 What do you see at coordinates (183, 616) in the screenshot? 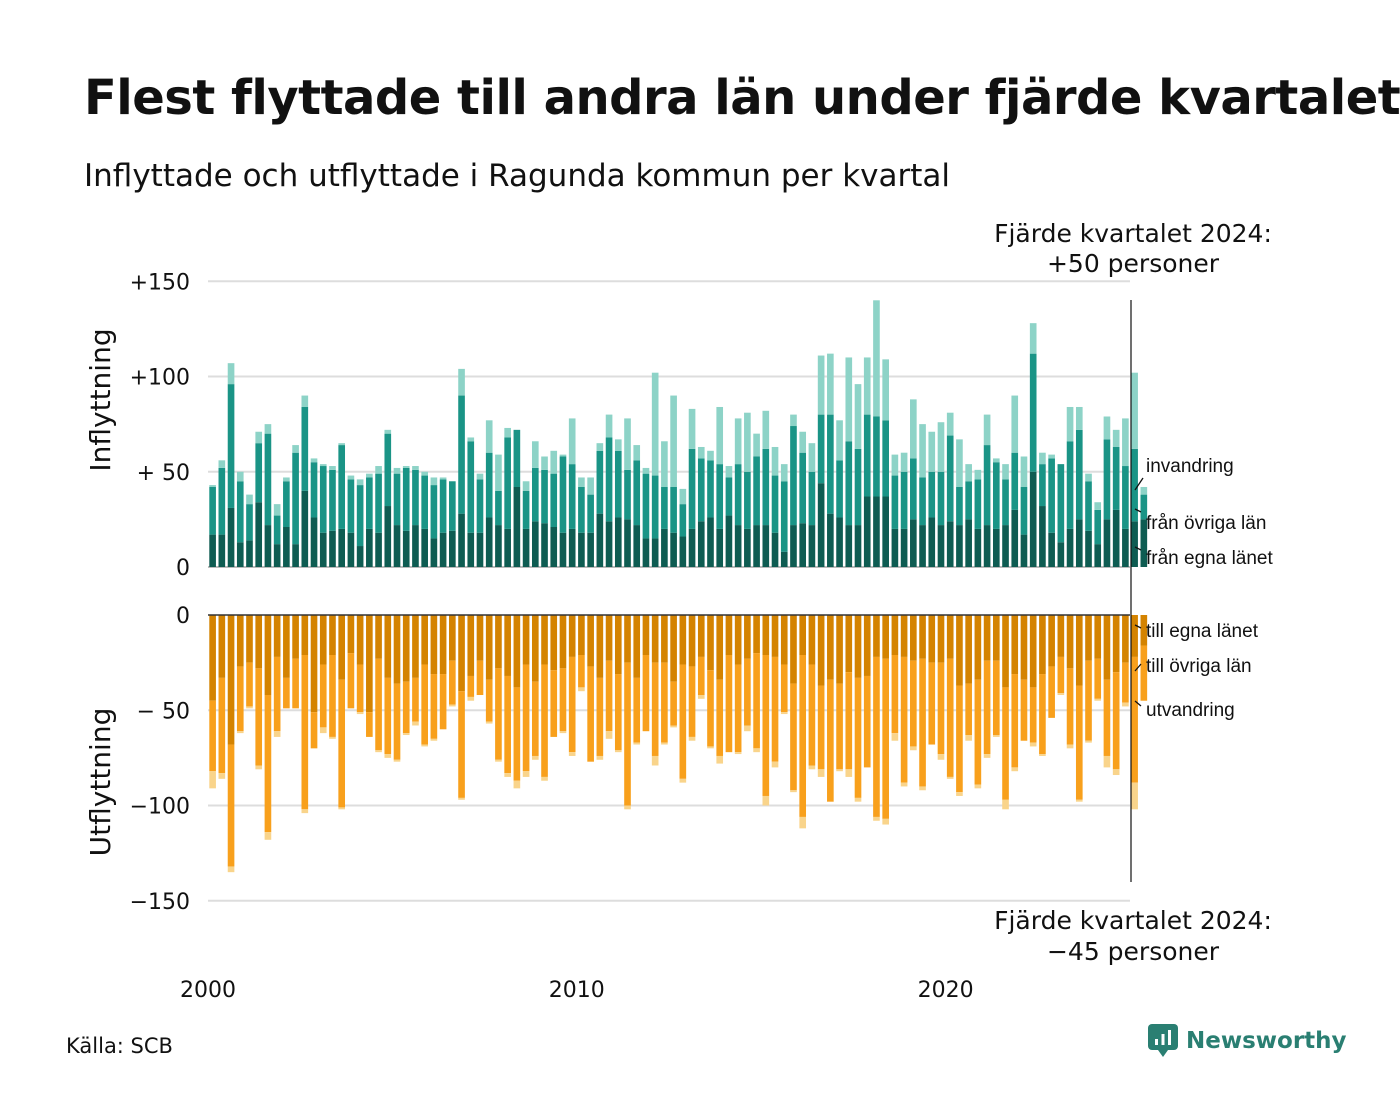
I see `y-tick-label-outflow: 0` at bounding box center [183, 616].